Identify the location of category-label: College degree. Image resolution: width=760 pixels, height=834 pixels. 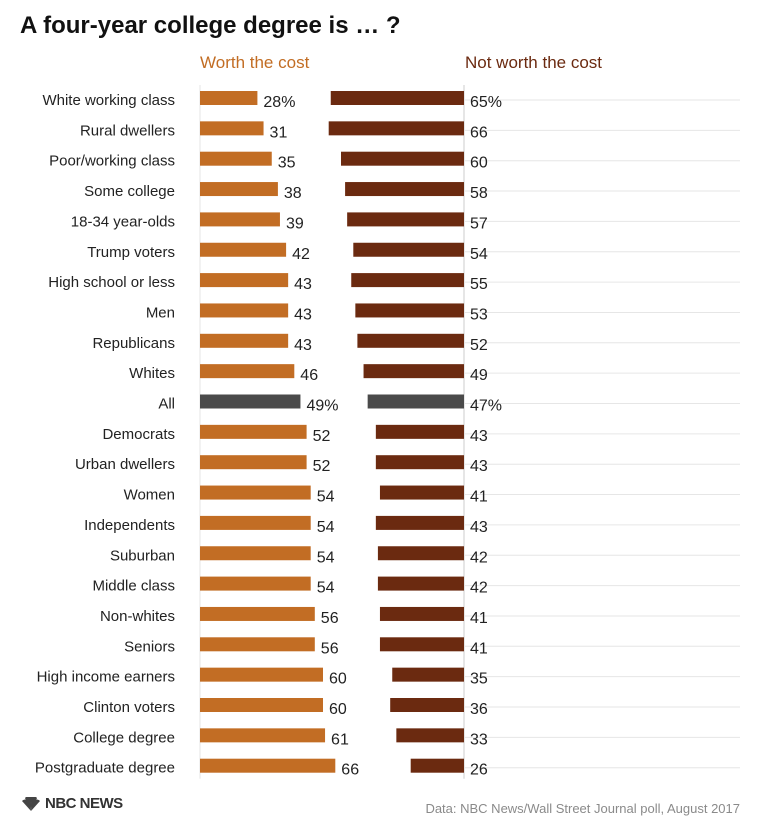
(124, 737).